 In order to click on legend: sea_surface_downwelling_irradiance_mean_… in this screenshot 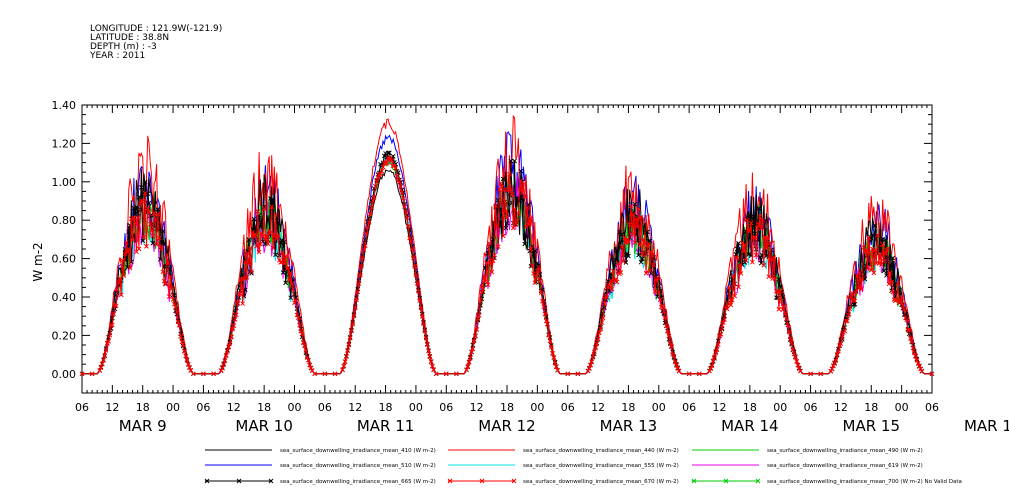, I will do `click(583, 466)`.